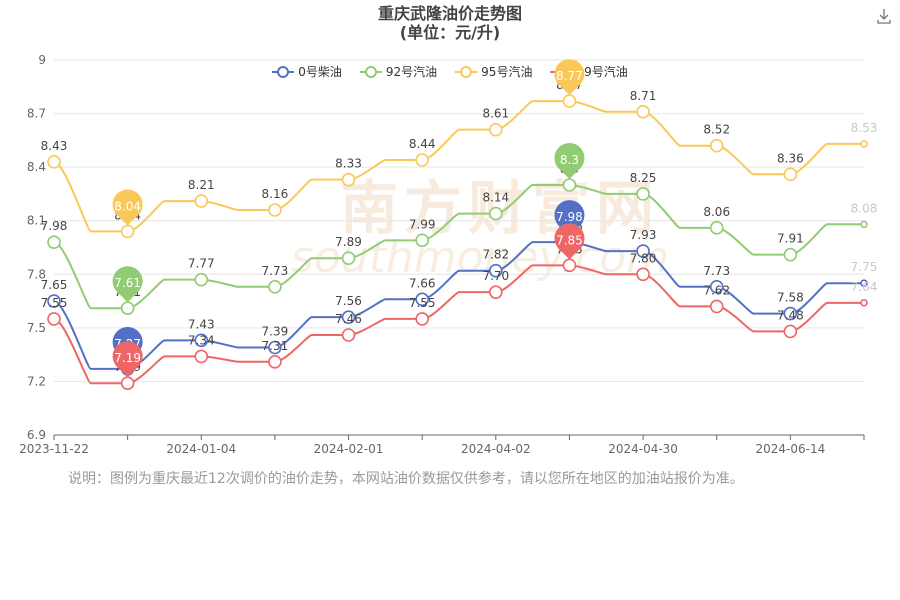 The height and width of the screenshot is (600, 900). I want to click on pin-label: 7.19, so click(127, 358).